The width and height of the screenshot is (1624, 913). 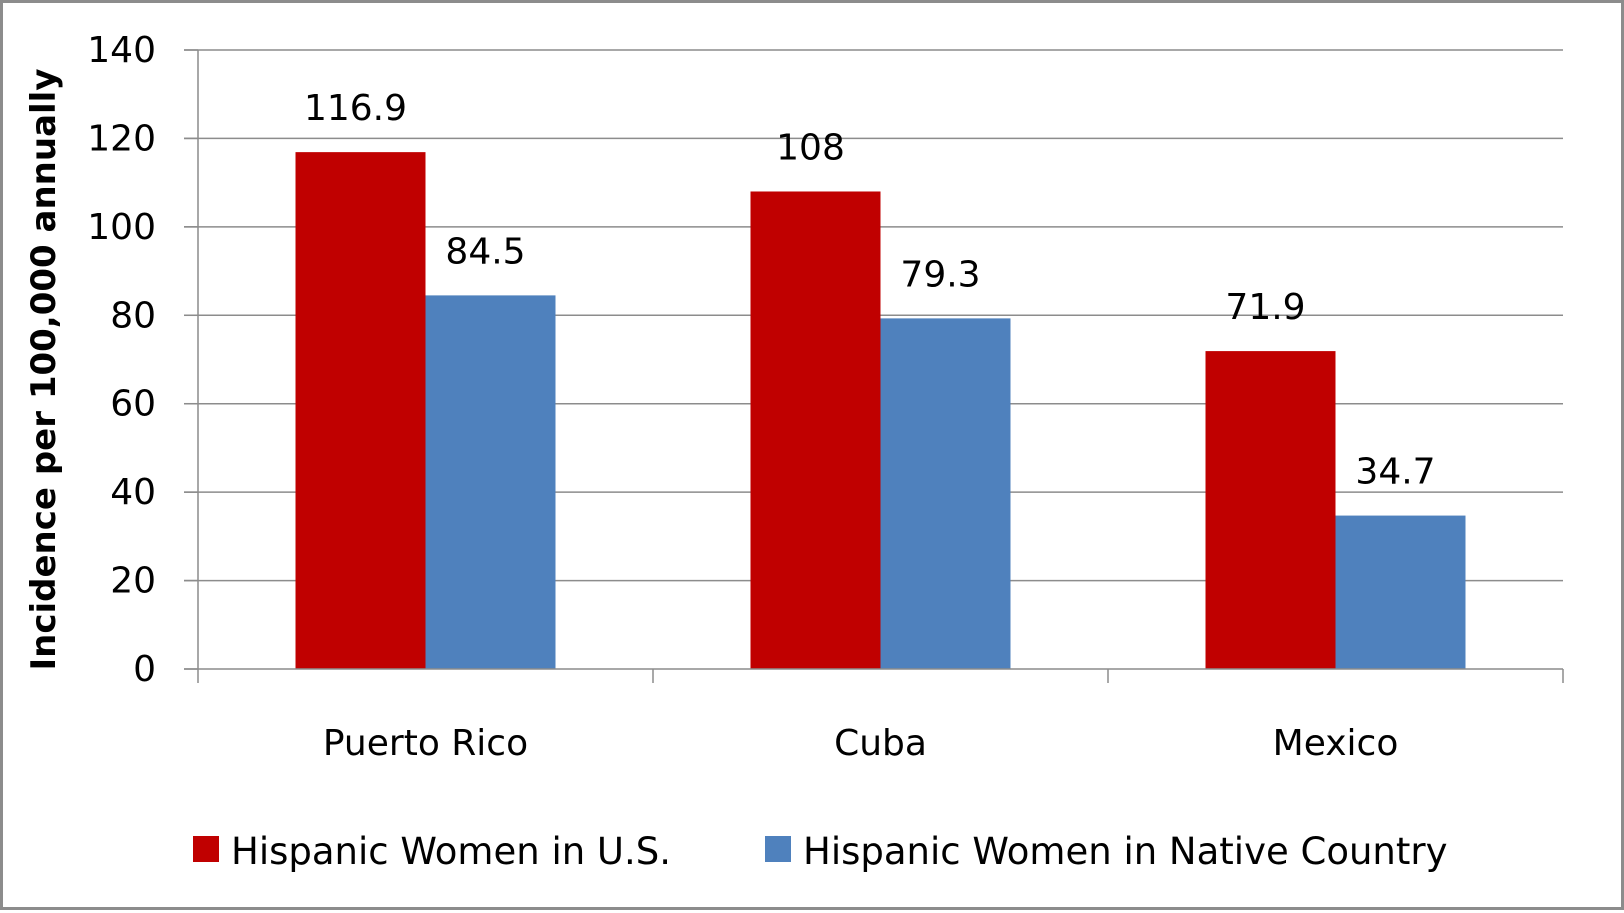 What do you see at coordinates (44, 370) in the screenshot?
I see `y-axis-label: Incidence per 100,000 annually` at bounding box center [44, 370].